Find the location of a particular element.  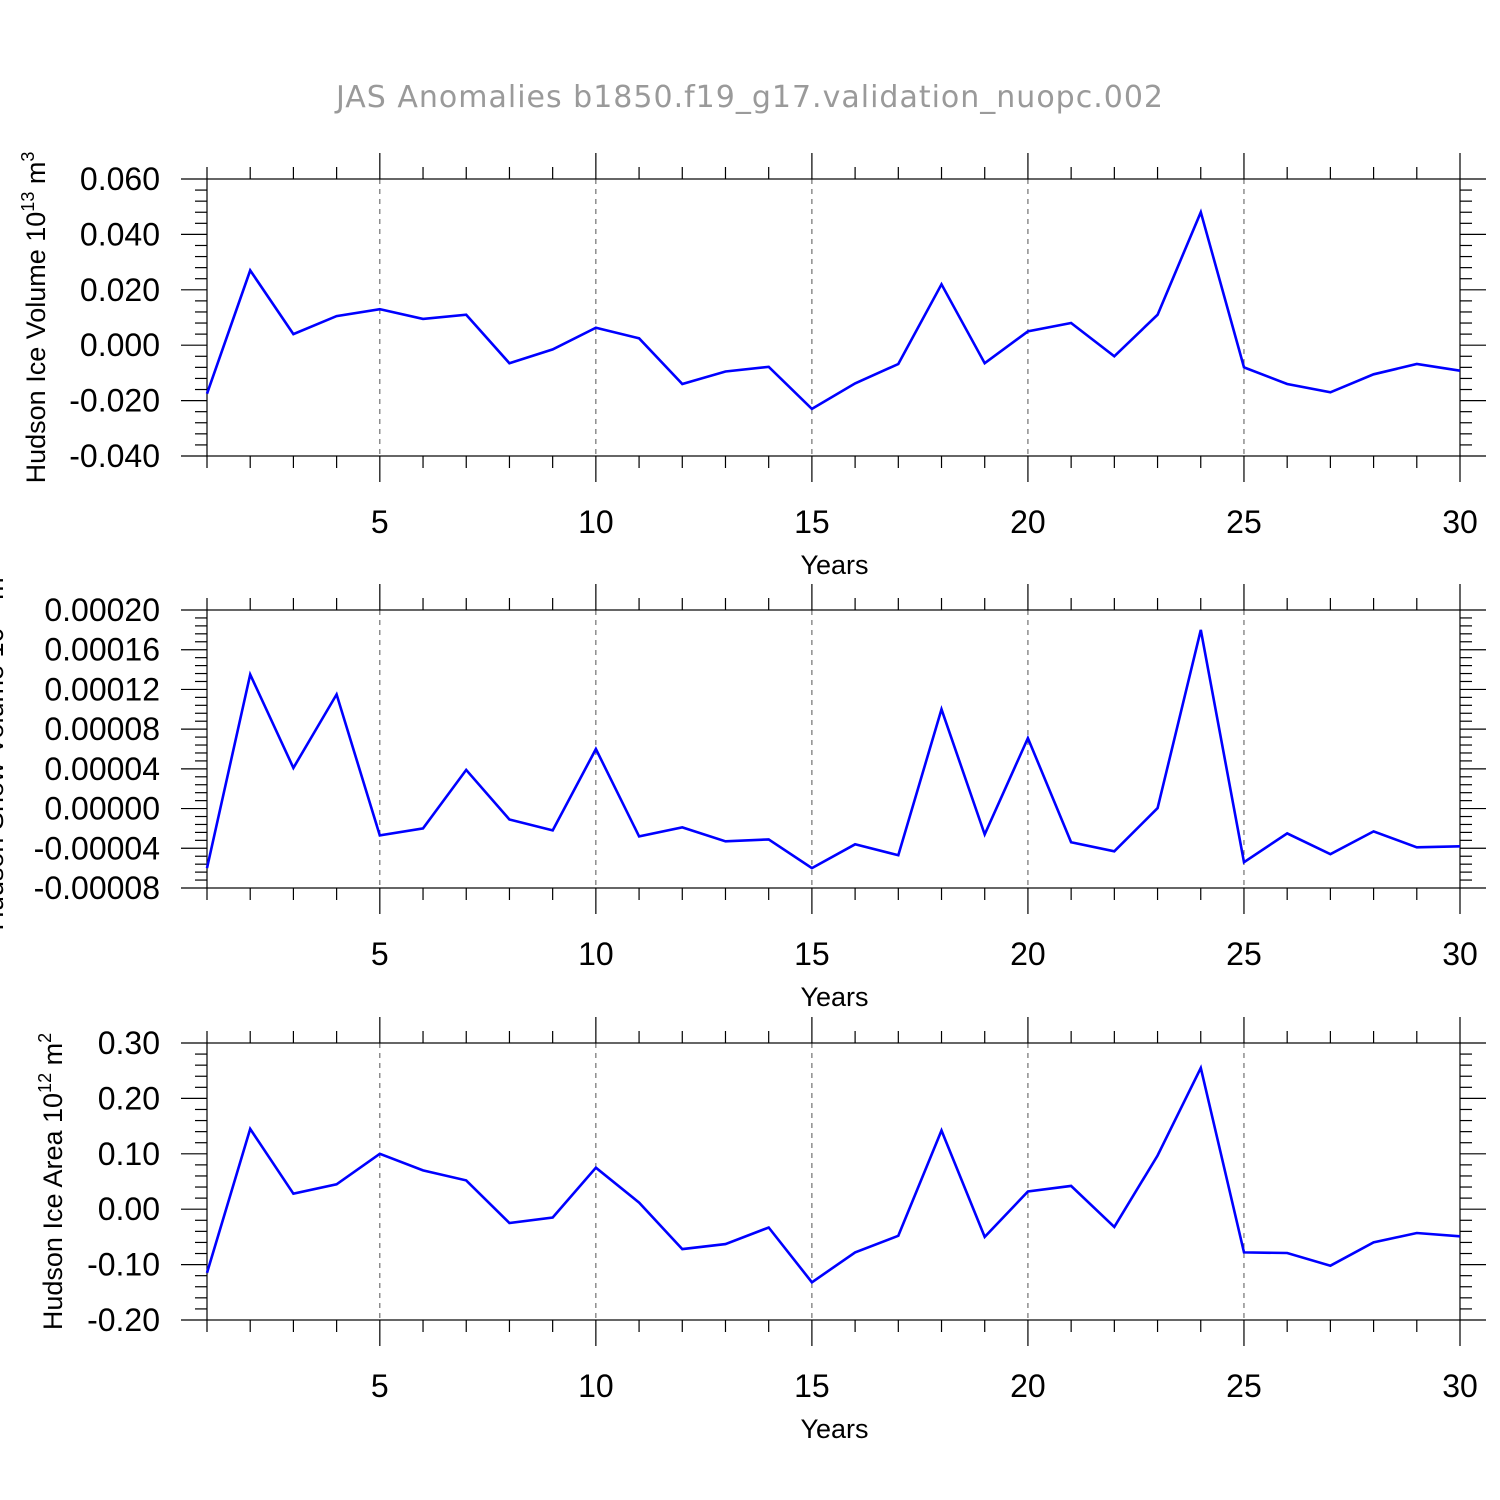

y-axis-label-exponent: 13 is located at coordinates (28, 202).